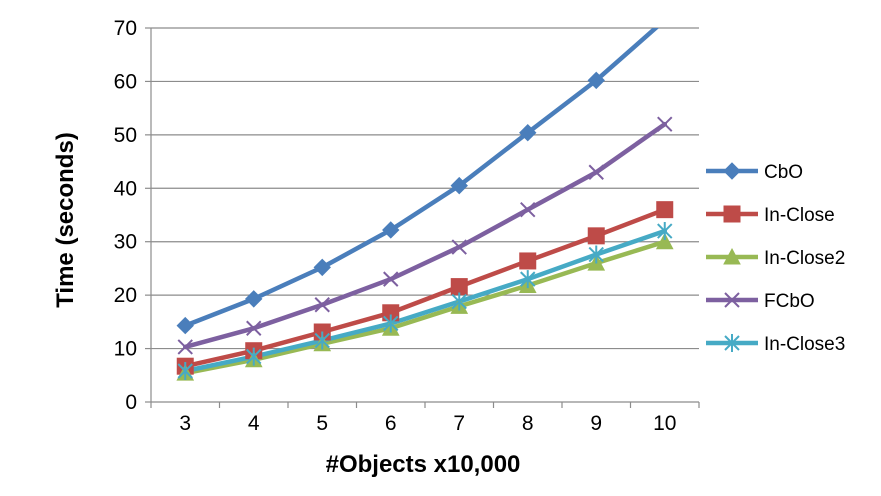 This screenshot has height=496, width=881. What do you see at coordinates (125, 135) in the screenshot?
I see `y-tick-label: 50` at bounding box center [125, 135].